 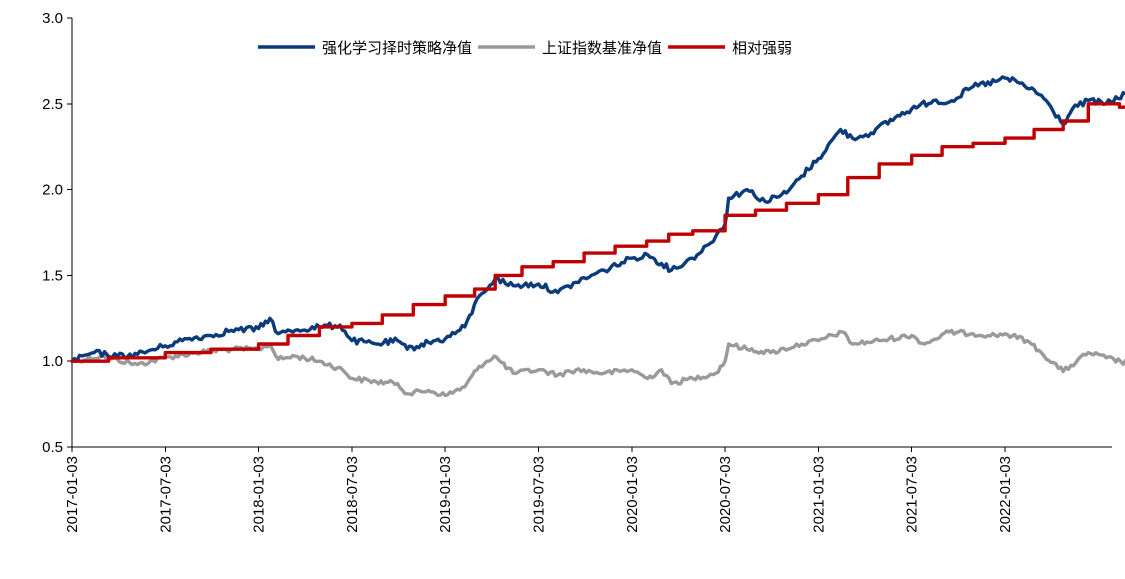 I want to click on y-tick-label: 1.0, so click(x=52, y=361).